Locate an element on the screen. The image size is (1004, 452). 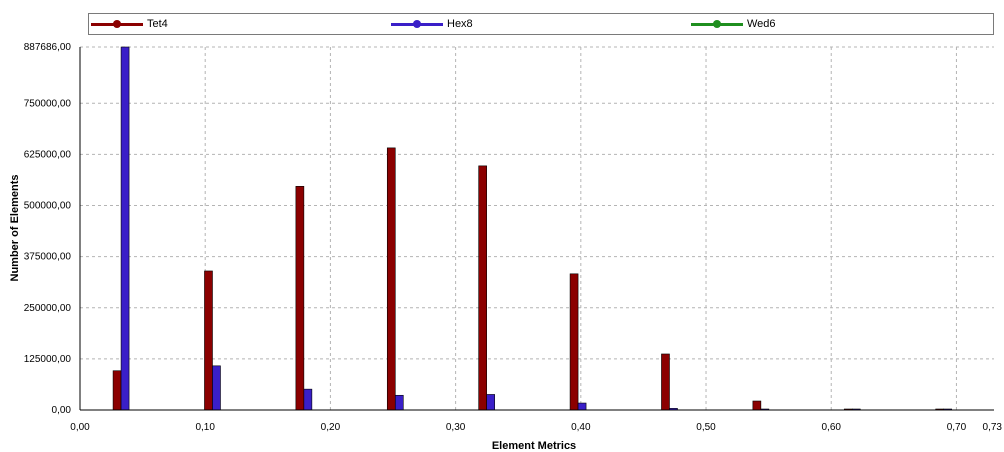
x-tick-label-0: 0,00 is located at coordinates (80, 427).